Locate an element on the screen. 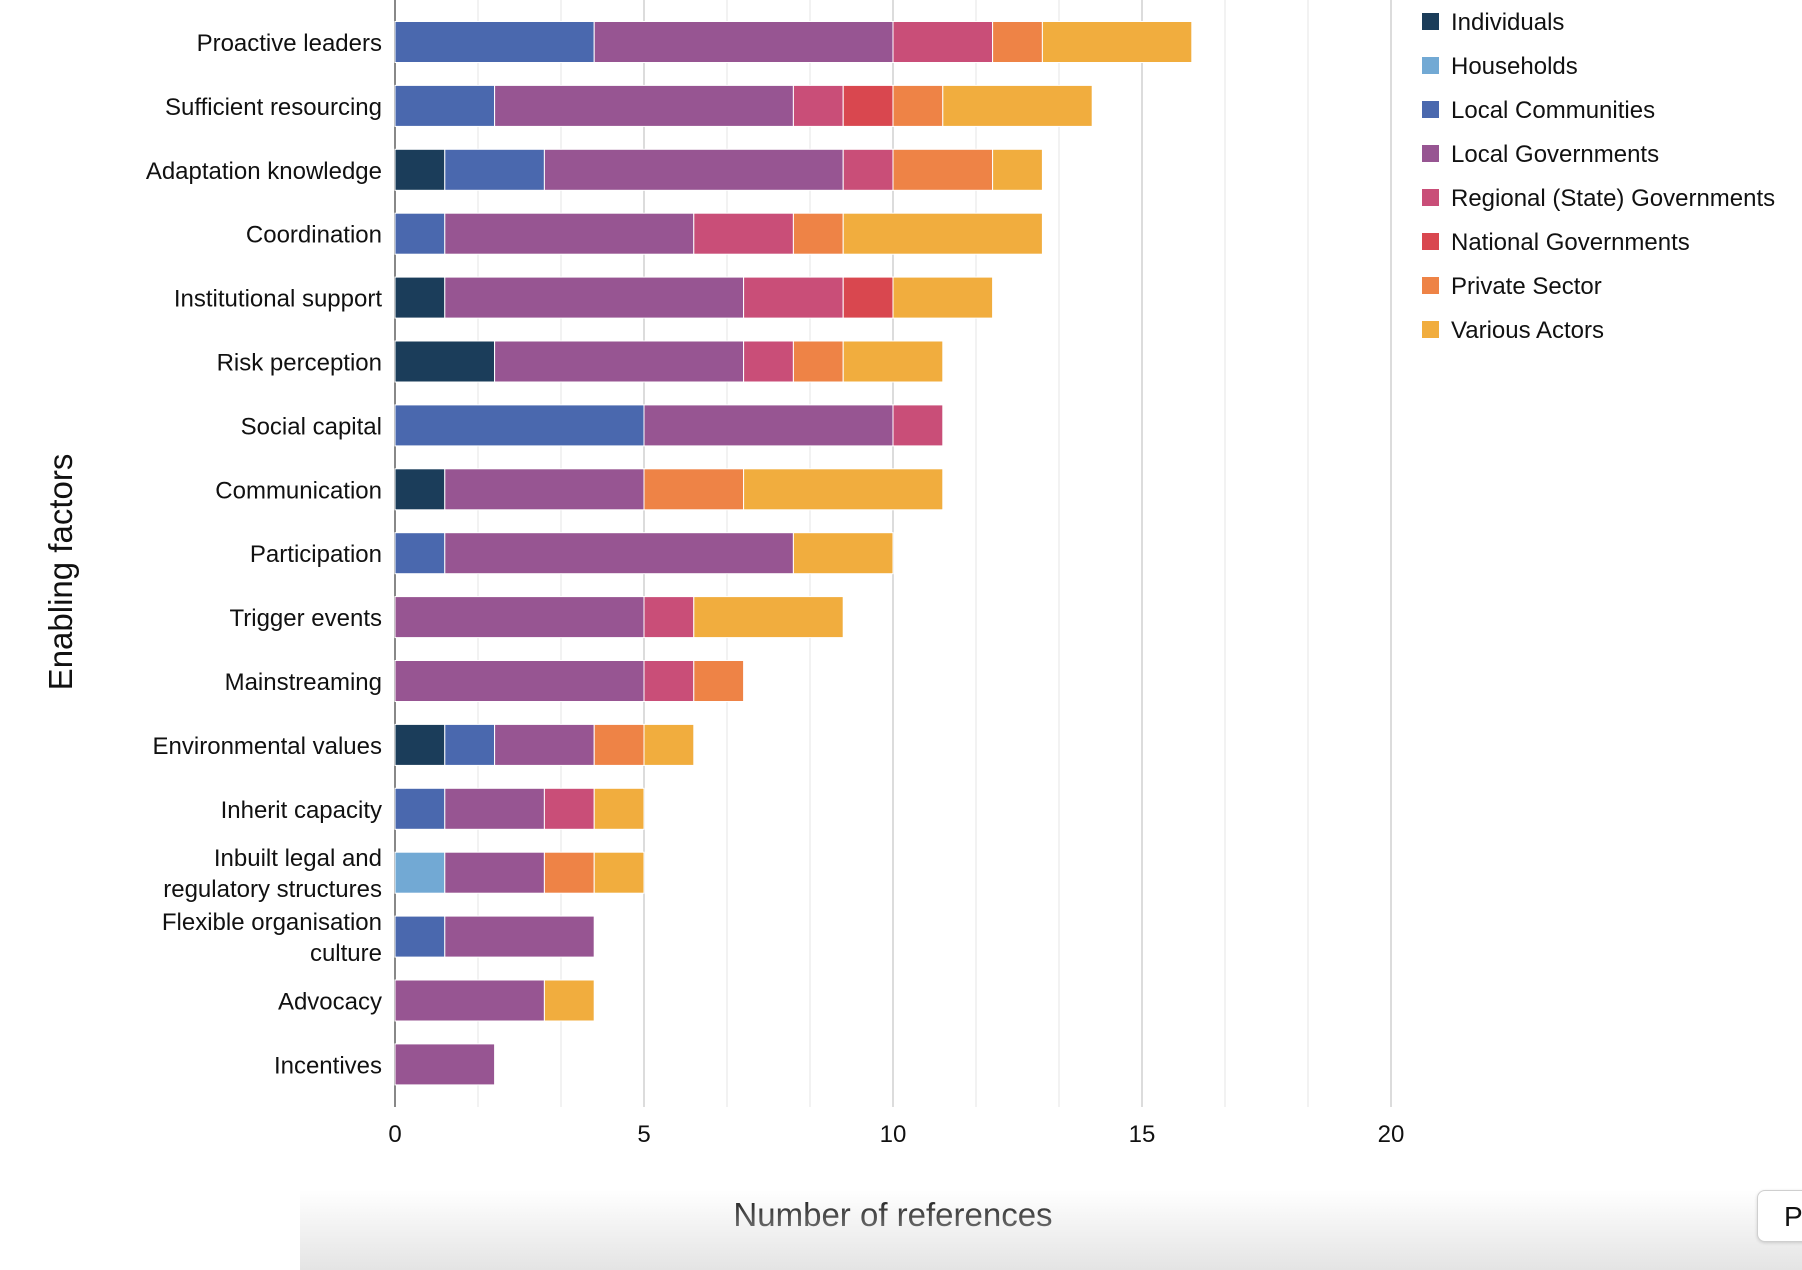 The image size is (1802, 1270). category-label: Communication is located at coordinates (298, 490).